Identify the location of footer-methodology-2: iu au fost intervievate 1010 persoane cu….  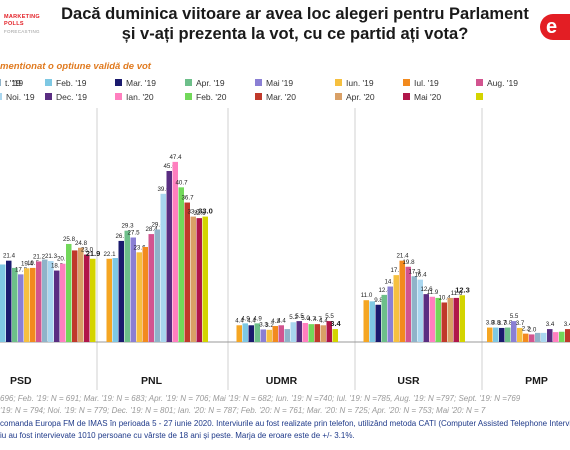
(177, 435).